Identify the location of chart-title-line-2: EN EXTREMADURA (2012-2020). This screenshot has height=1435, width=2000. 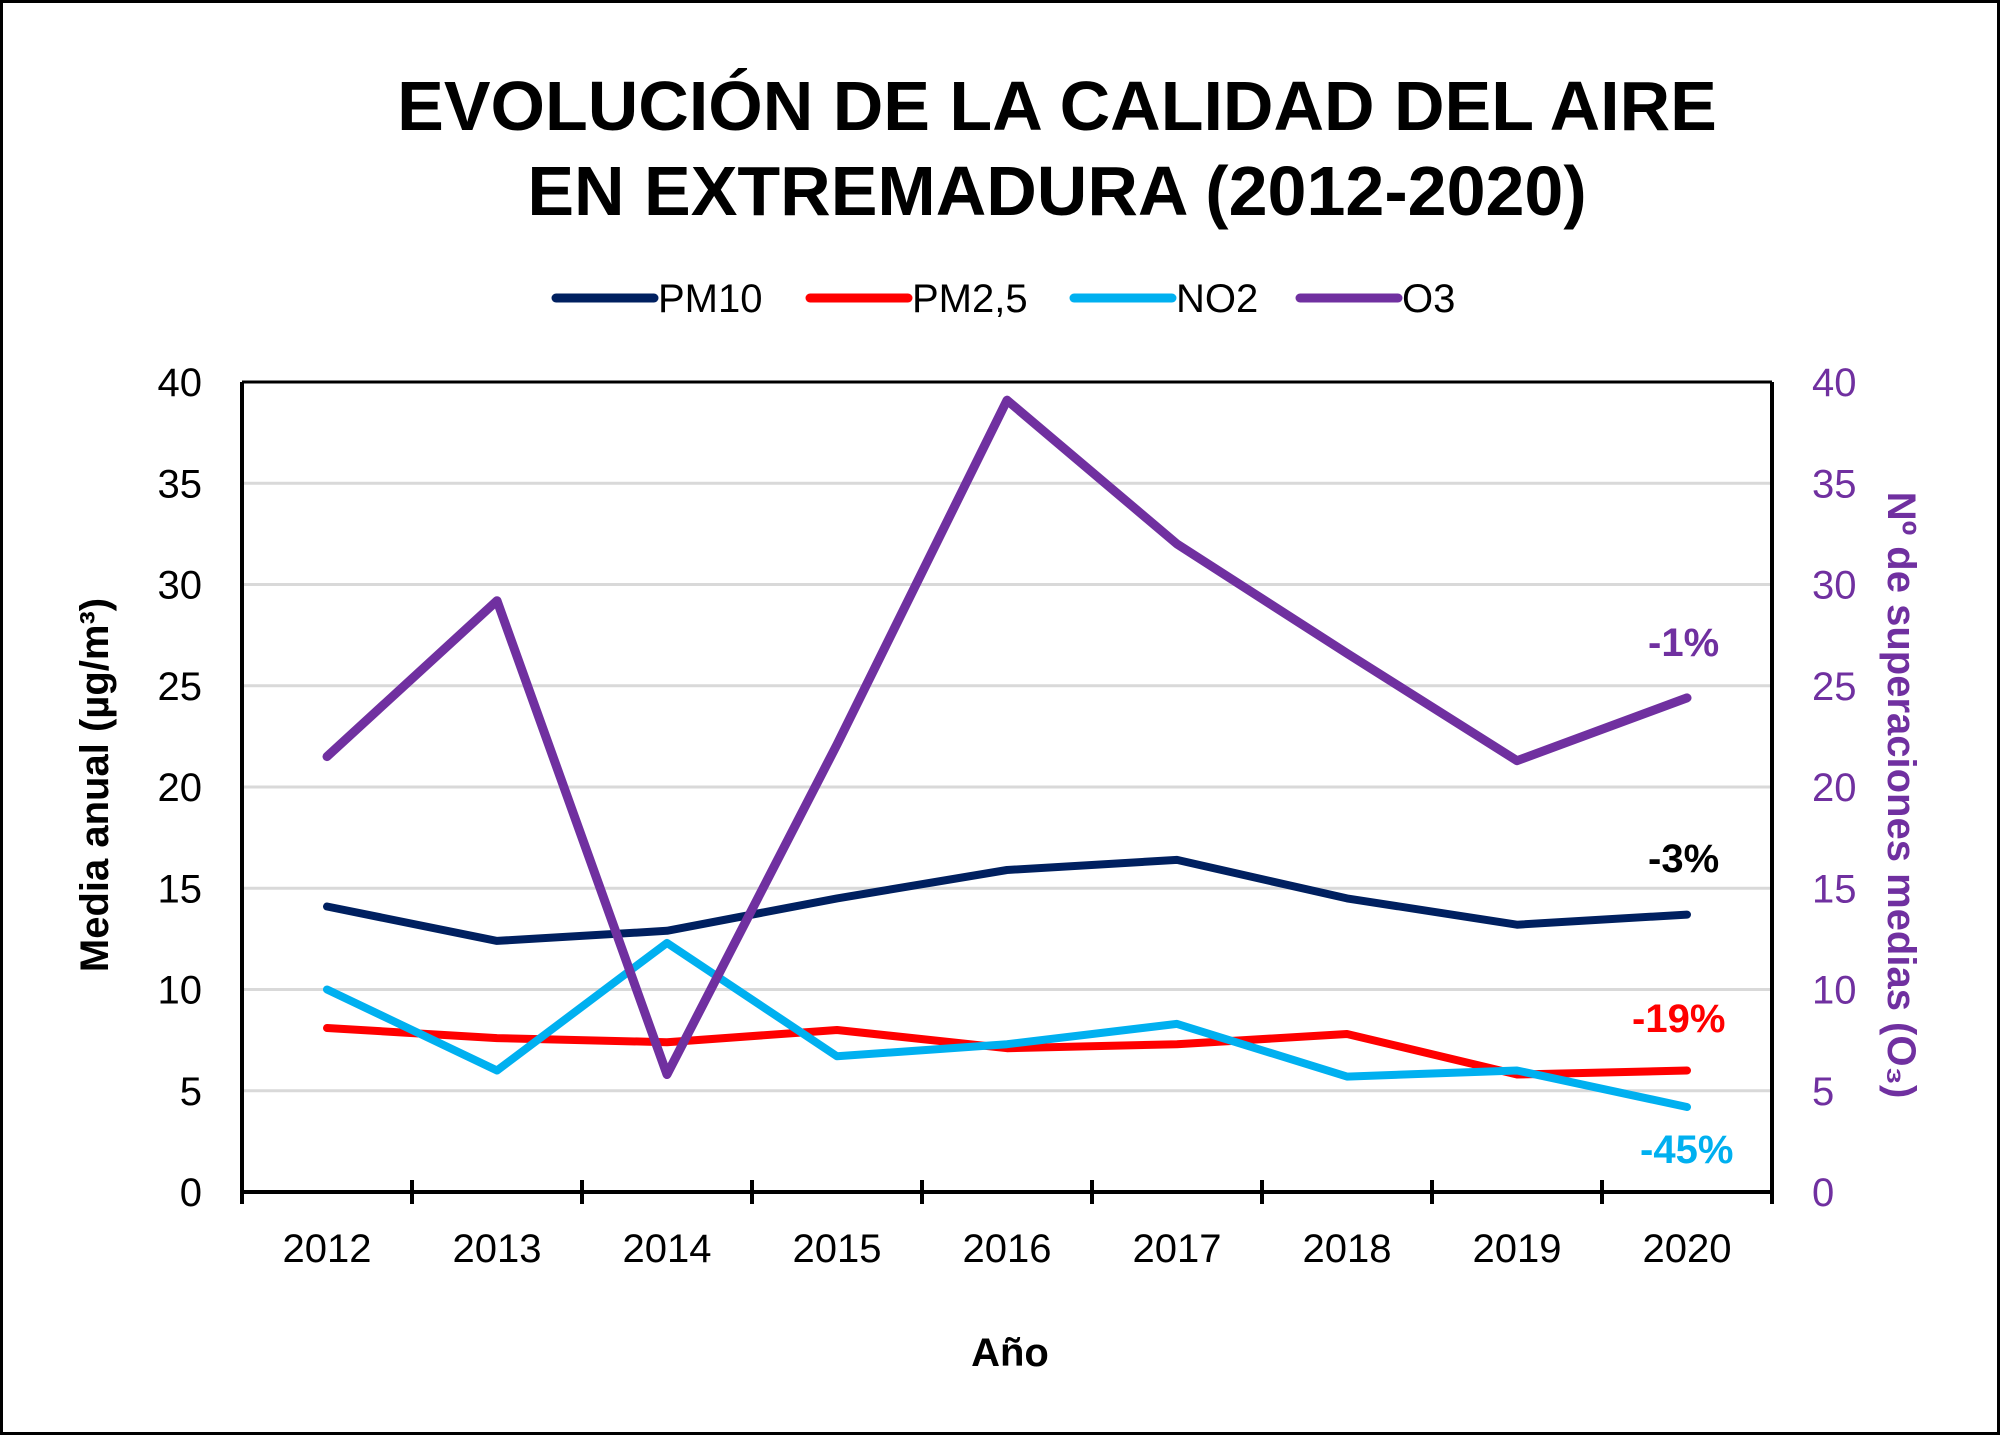
(1056, 191).